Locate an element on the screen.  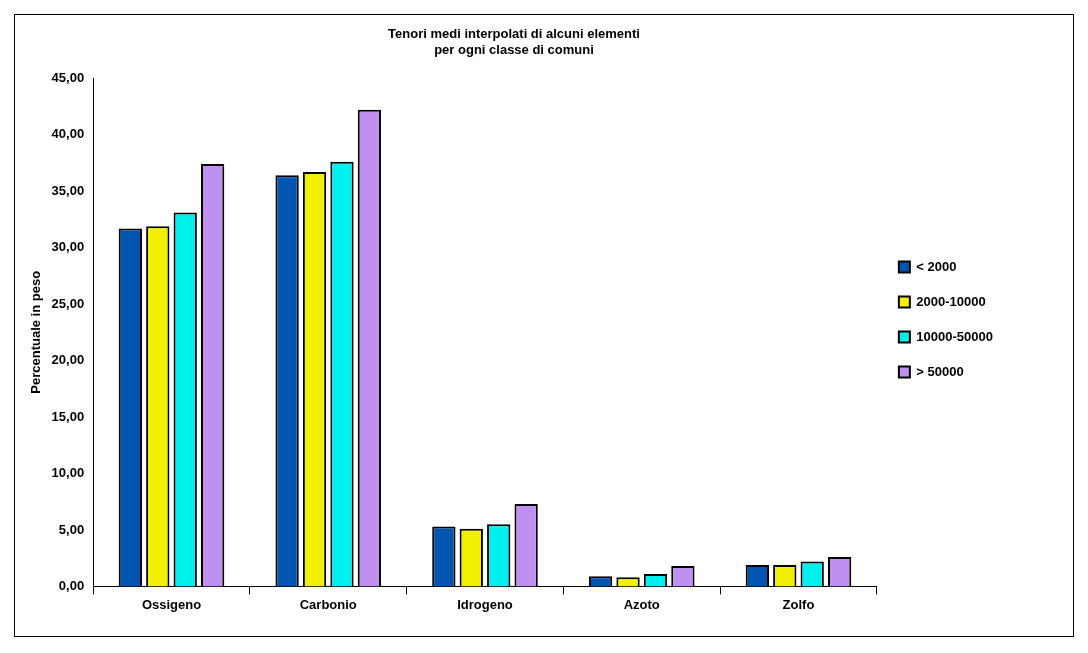
chart-title: Tenori medi interpolati di alcuni elementi per ogni classe di comuni is located at coordinates (514, 41).